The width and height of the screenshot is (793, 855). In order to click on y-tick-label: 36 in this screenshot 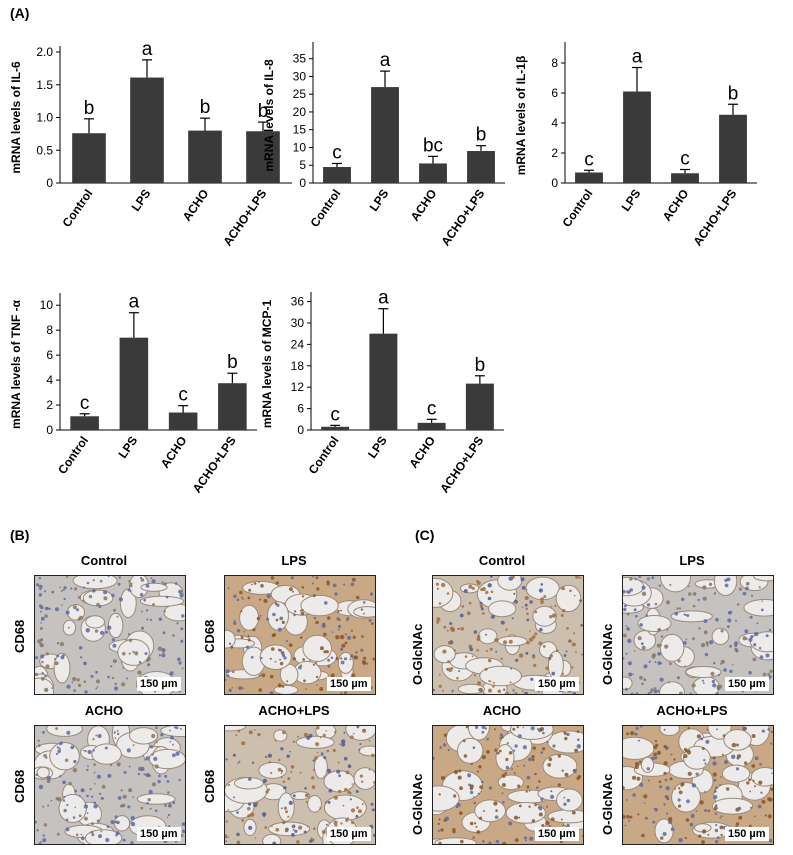, I will do `click(298, 302)`.